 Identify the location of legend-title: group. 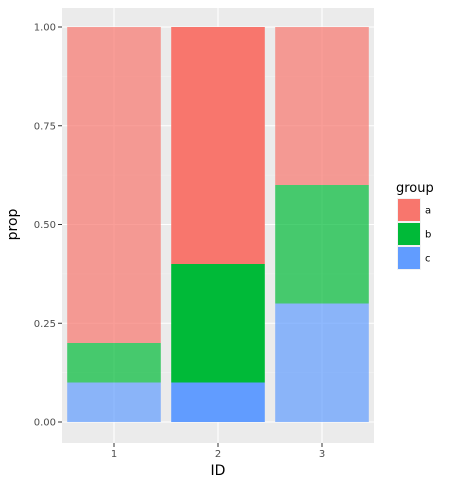
(415, 188).